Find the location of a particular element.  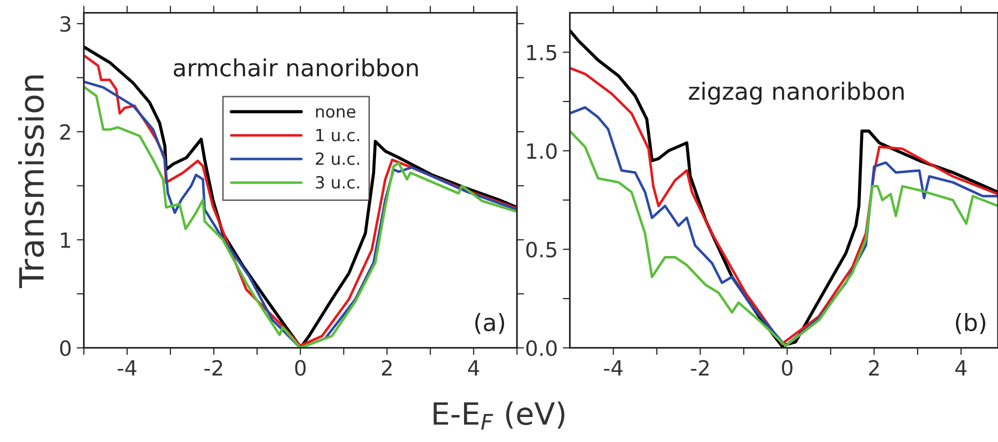

x-axis-title: E-E$_{F}$ (eV) is located at coordinates (499, 415).